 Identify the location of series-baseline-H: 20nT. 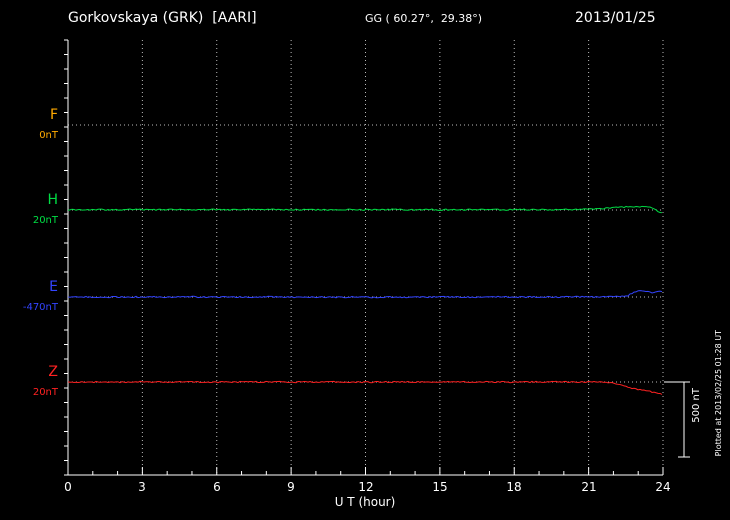
(45, 220).